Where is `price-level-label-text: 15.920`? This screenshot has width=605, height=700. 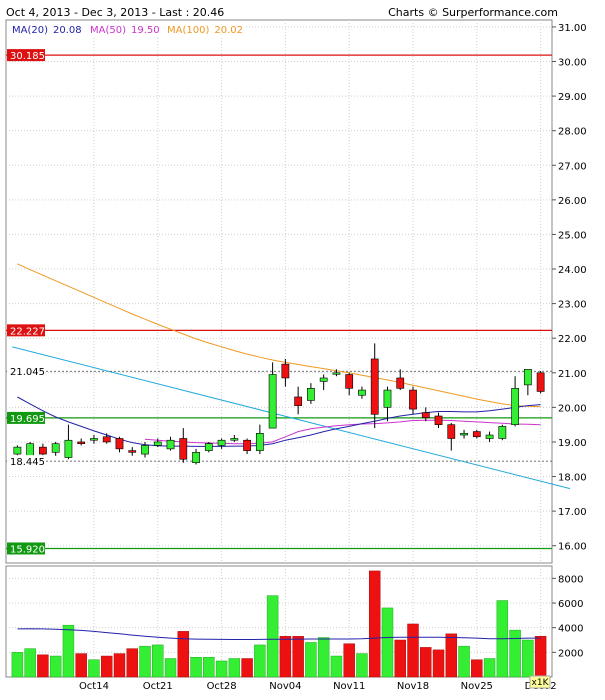
price-level-label-text: 15.920 is located at coordinates (27, 549).